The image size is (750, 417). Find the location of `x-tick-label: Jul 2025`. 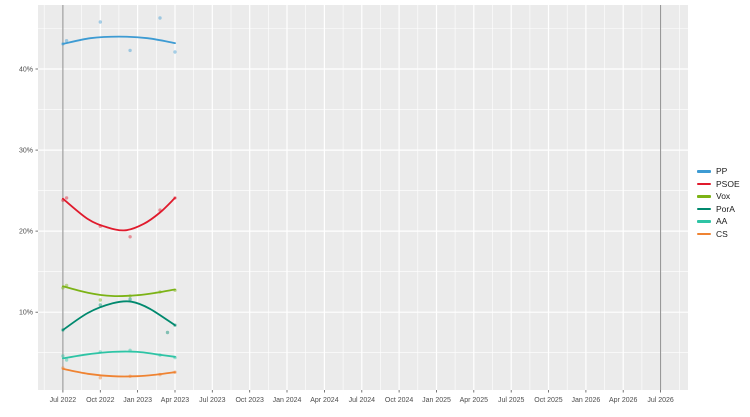

x-tick-label: Jul 2025 is located at coordinates (511, 400).